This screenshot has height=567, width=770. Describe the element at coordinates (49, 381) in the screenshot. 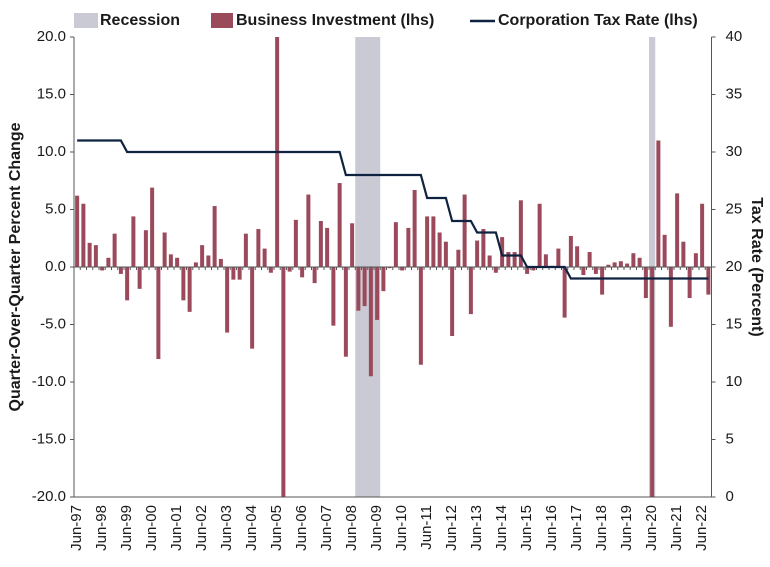

I see `y-tick-label: -10.0` at that location.